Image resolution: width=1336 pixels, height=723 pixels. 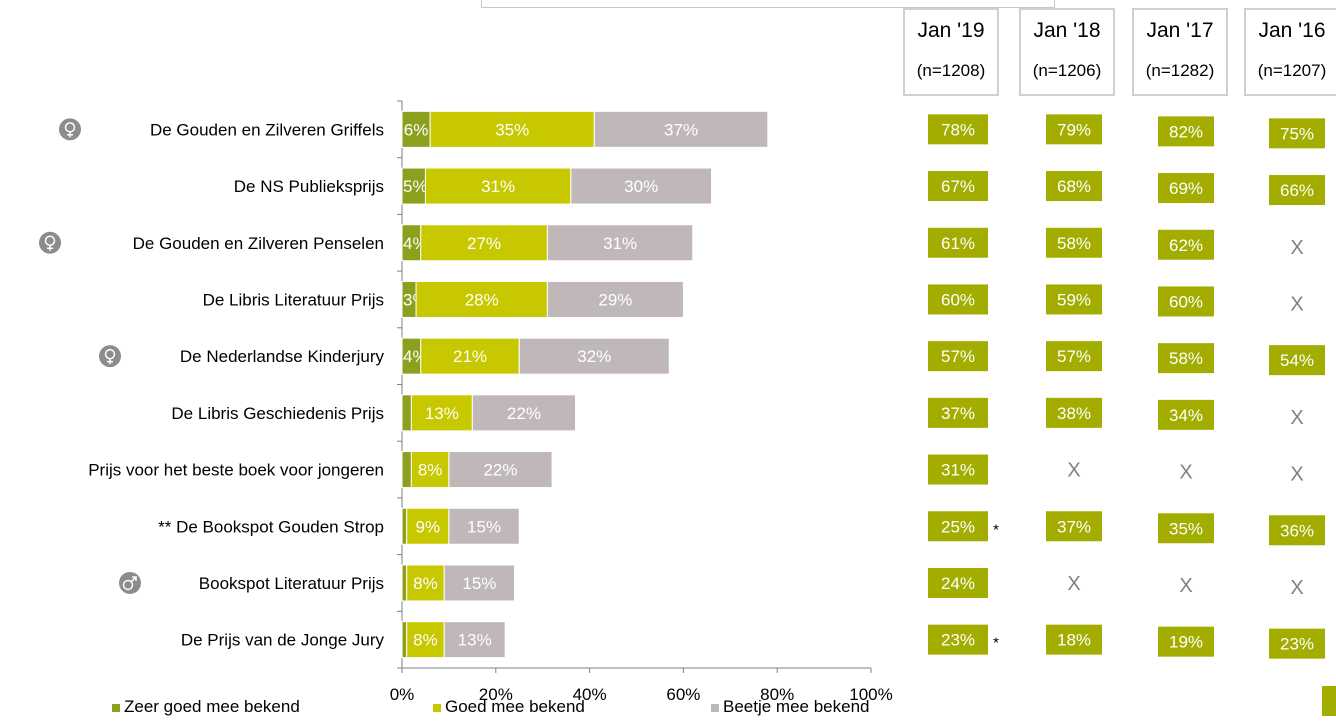 What do you see at coordinates (500, 470) in the screenshot?
I see `bar-value-label: 22%` at bounding box center [500, 470].